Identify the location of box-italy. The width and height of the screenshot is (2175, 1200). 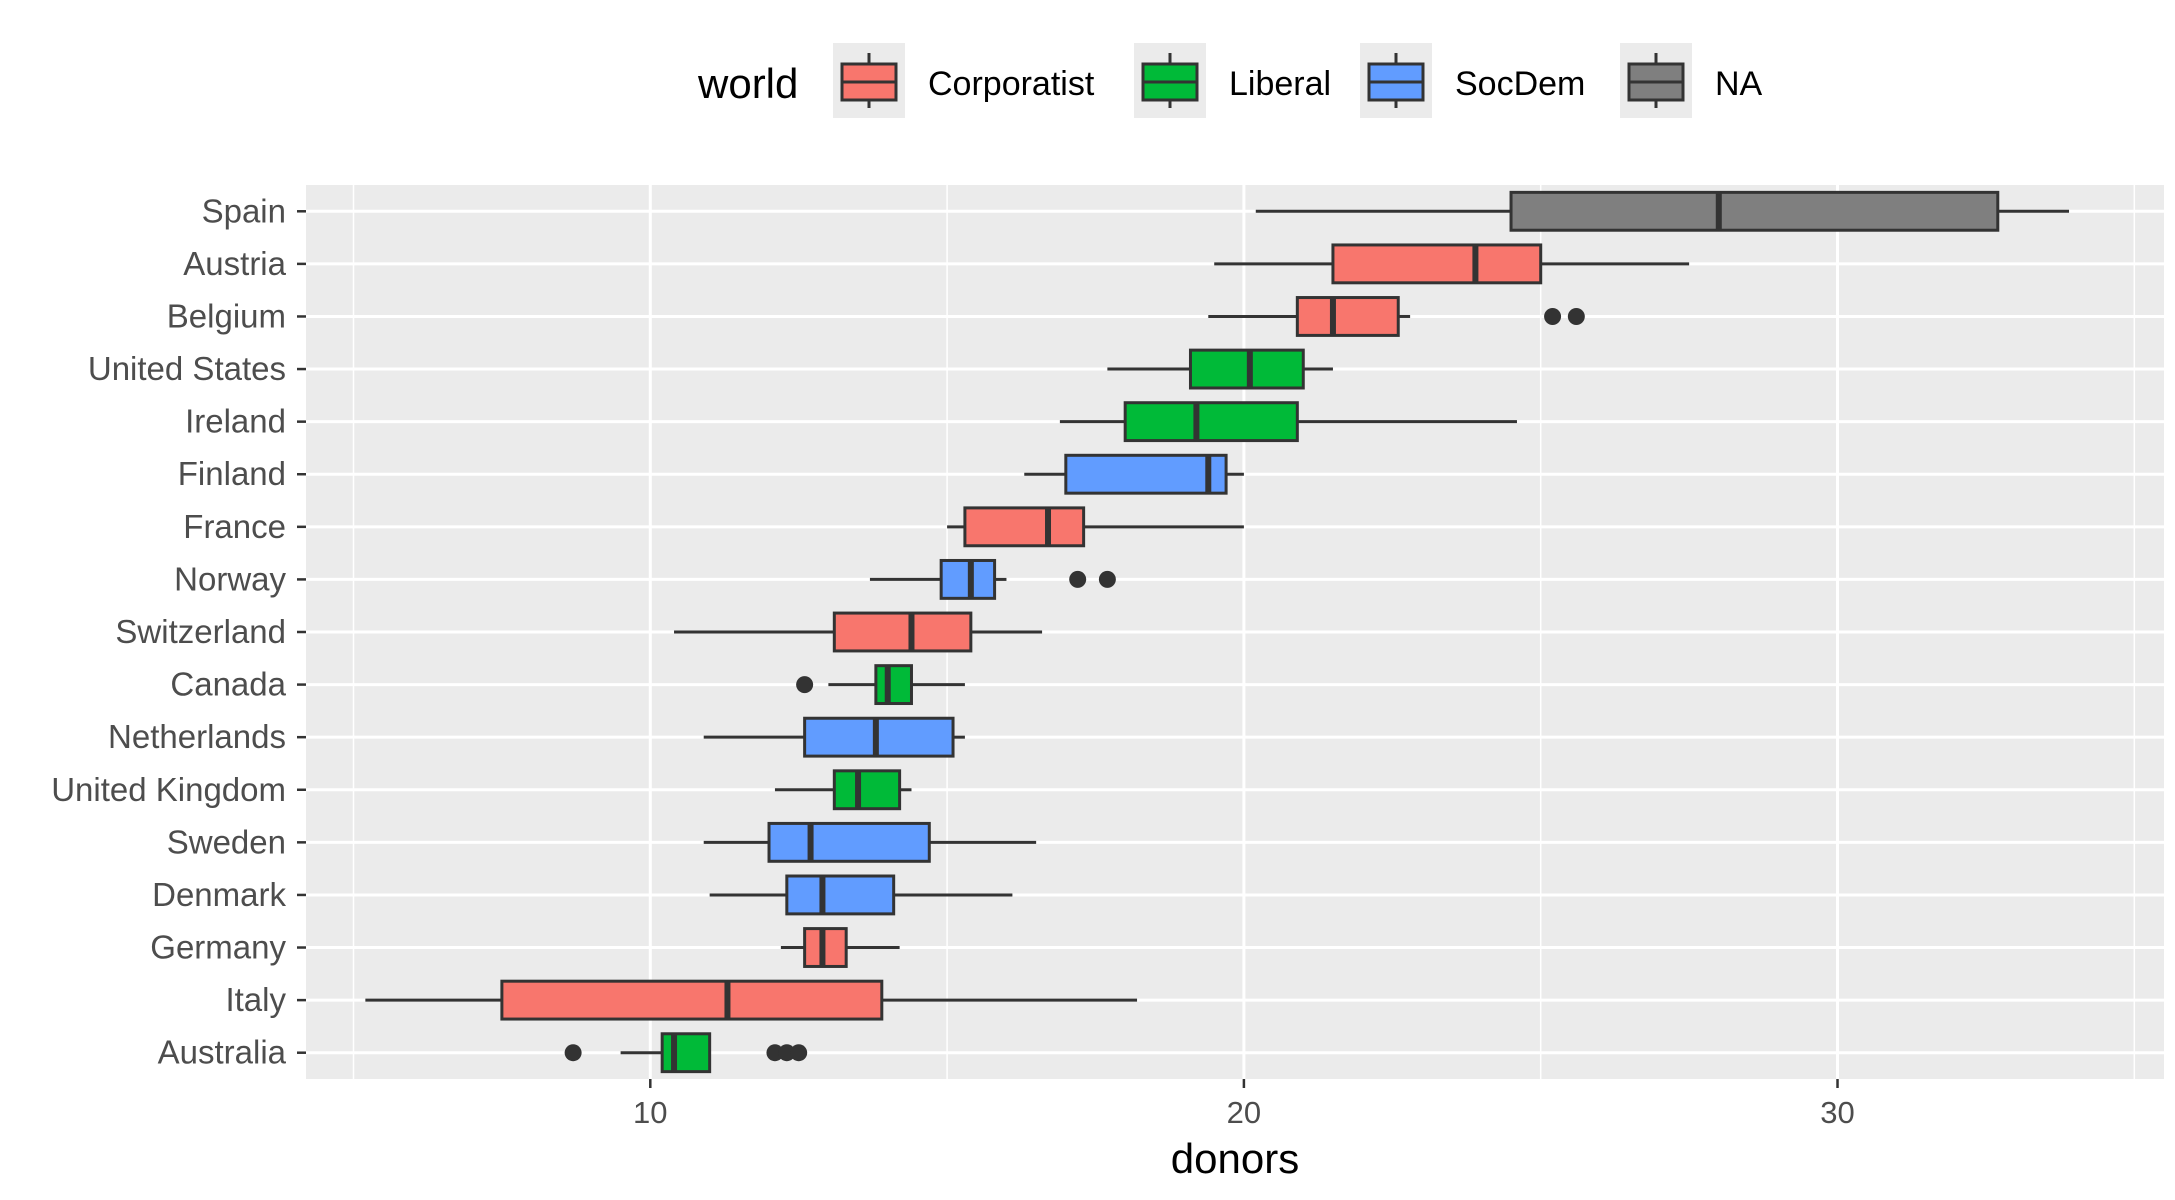
(751, 1000).